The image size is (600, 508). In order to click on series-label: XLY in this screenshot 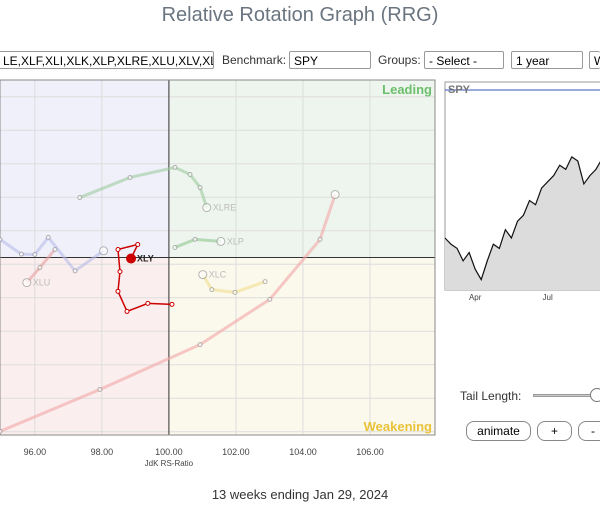, I will do `click(145, 259)`.